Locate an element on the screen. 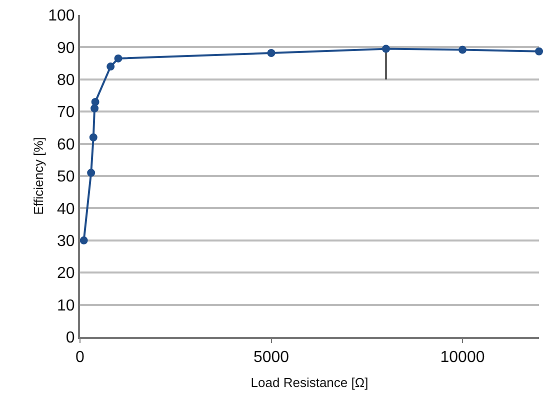 The image size is (547, 402). y-tick-label: 10 is located at coordinates (66, 305).